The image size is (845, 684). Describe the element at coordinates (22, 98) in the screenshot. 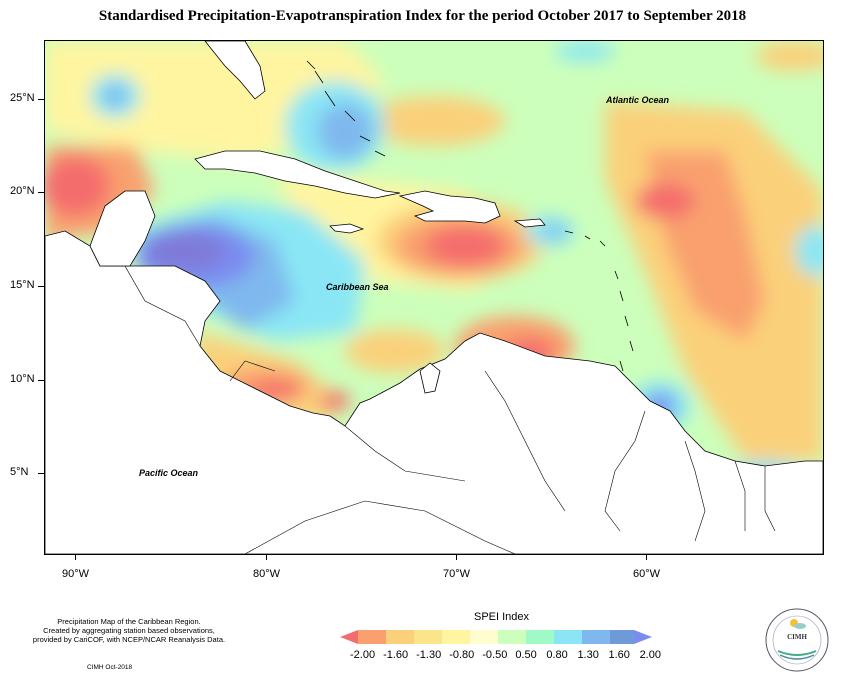

I see `lat-label-25n: 25°N` at that location.